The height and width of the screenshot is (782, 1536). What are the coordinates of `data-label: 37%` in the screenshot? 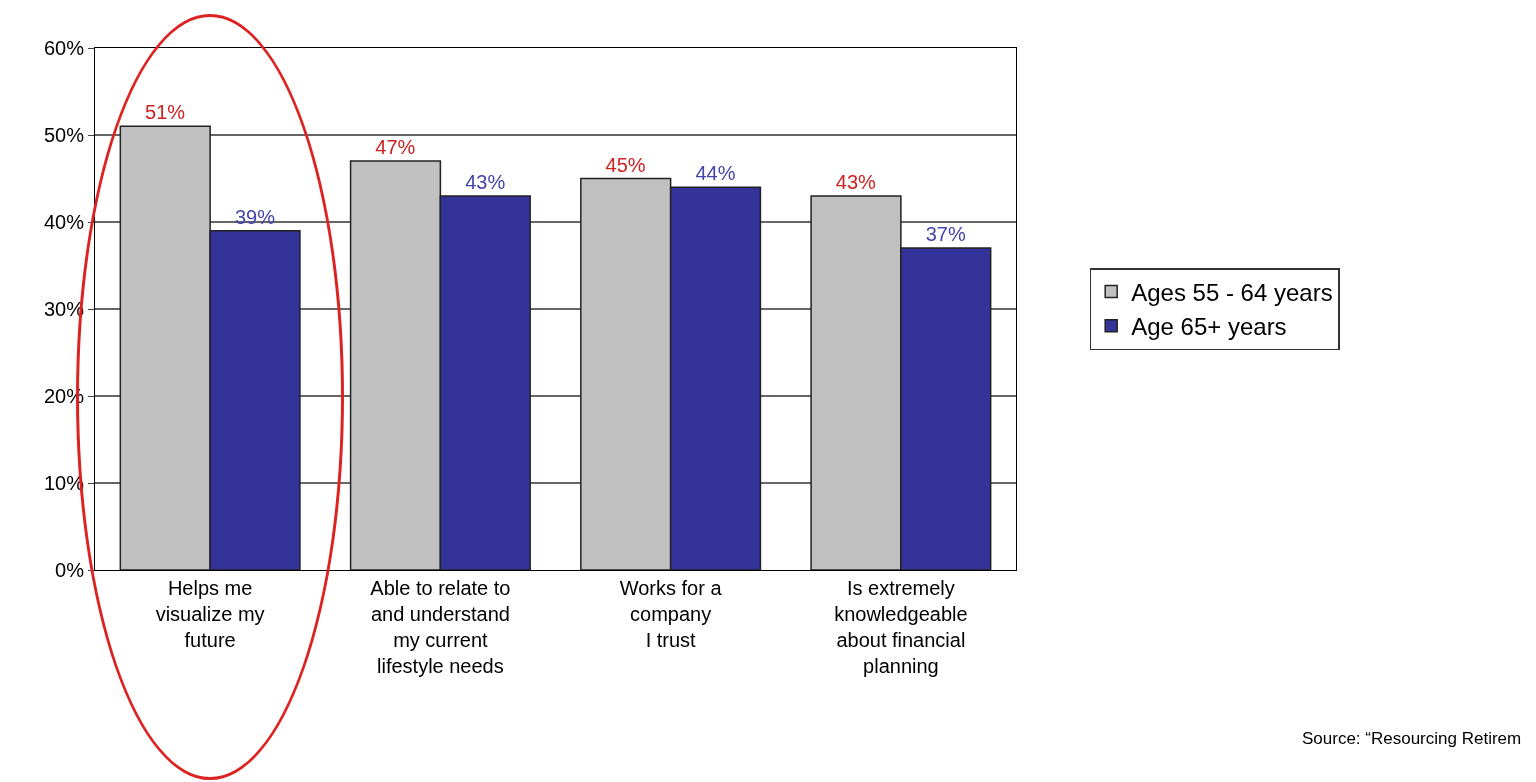 It's located at (945, 234).